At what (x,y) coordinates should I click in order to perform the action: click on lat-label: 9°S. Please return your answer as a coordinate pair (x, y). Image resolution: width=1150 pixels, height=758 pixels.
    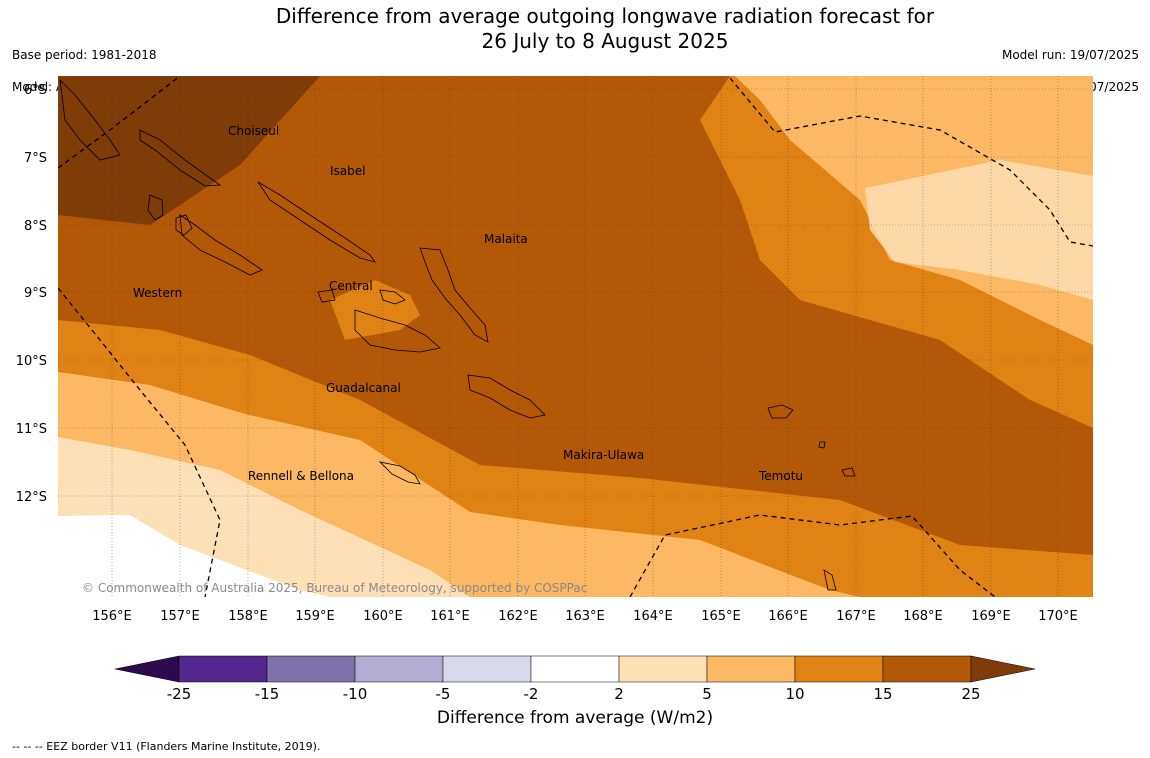
    Looking at the image, I should click on (35, 293).